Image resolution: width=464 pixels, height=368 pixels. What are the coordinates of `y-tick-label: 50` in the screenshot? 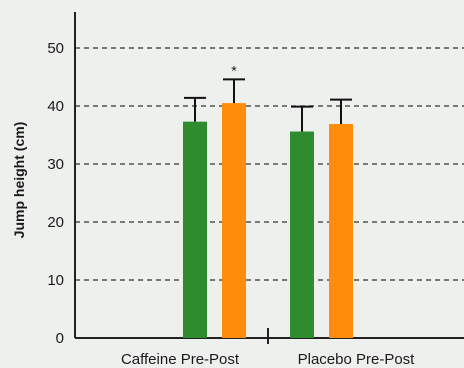 It's located at (55, 48).